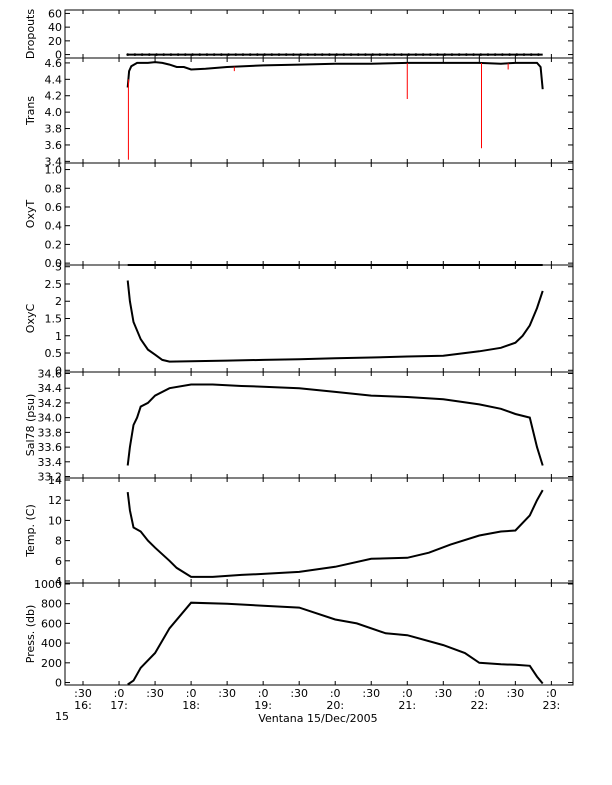 This screenshot has width=612, height=785. Describe the element at coordinates (50, 388) in the screenshot. I see `y-tick-label: 34.4` at that location.